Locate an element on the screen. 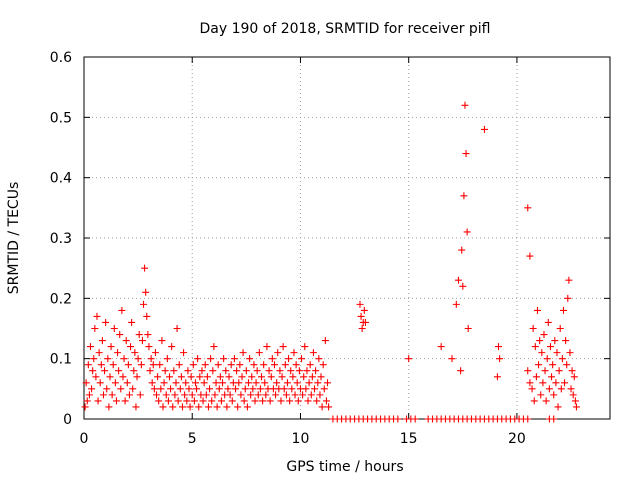 The image size is (640, 480). x-tick-label: 15 is located at coordinates (409, 439).